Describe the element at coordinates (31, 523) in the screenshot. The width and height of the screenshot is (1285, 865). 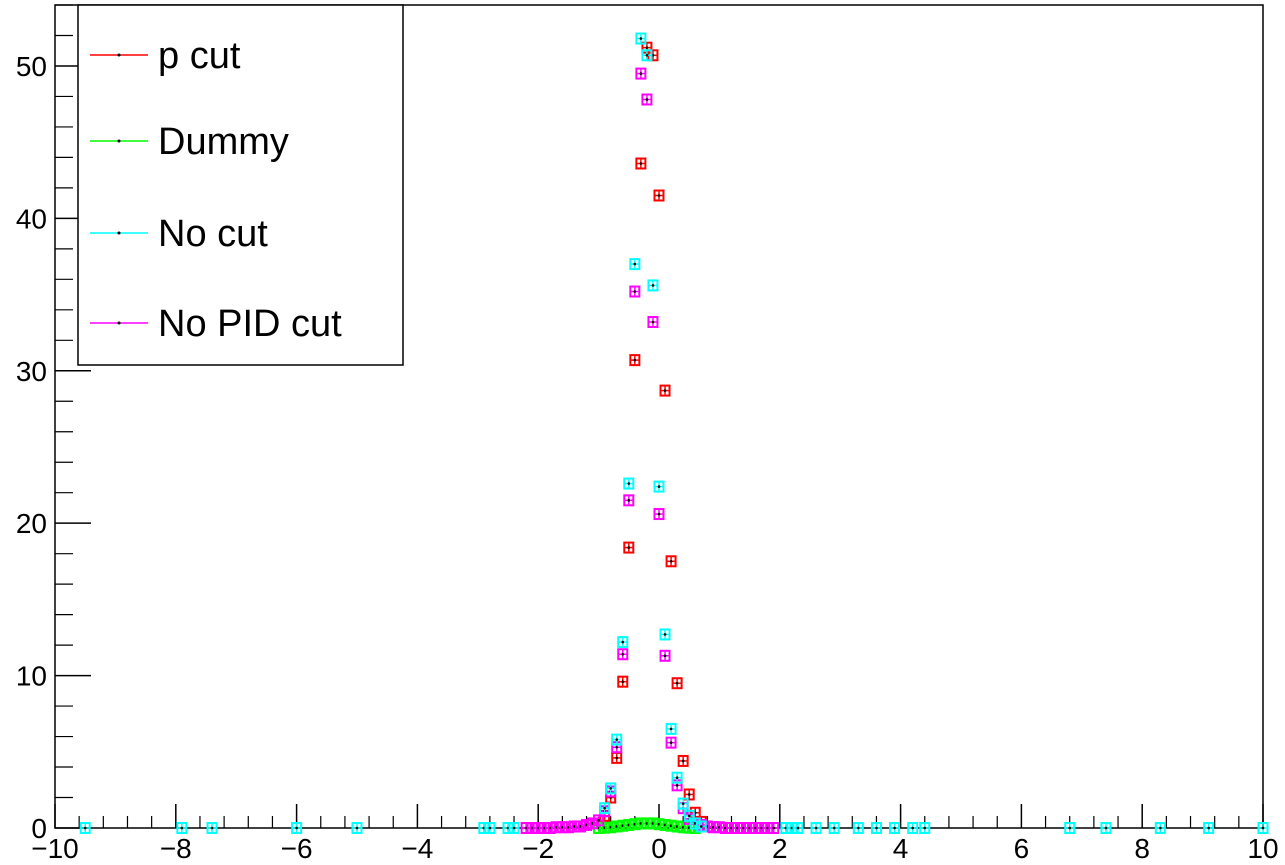
I see `y-tick-label: 20` at that location.